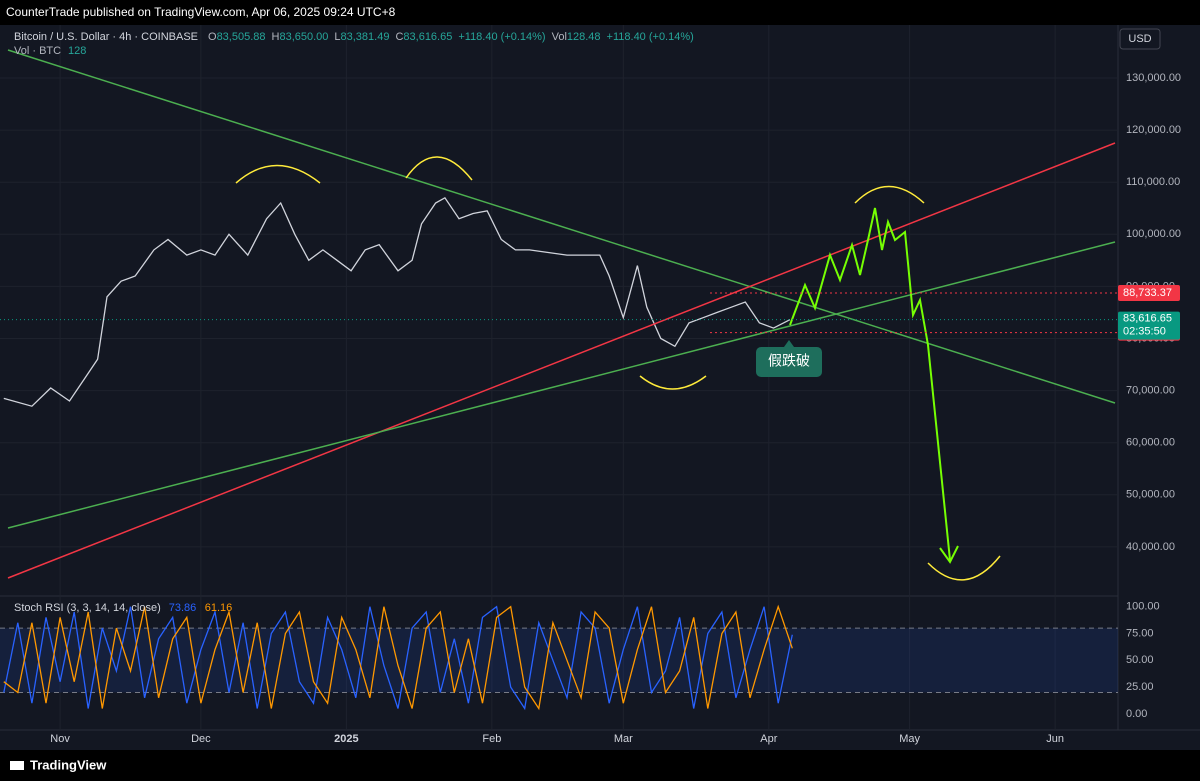 The image size is (1200, 781). What do you see at coordinates (241, 37) in the screenshot?
I see `legend-field-value: 83,505.88` at bounding box center [241, 37].